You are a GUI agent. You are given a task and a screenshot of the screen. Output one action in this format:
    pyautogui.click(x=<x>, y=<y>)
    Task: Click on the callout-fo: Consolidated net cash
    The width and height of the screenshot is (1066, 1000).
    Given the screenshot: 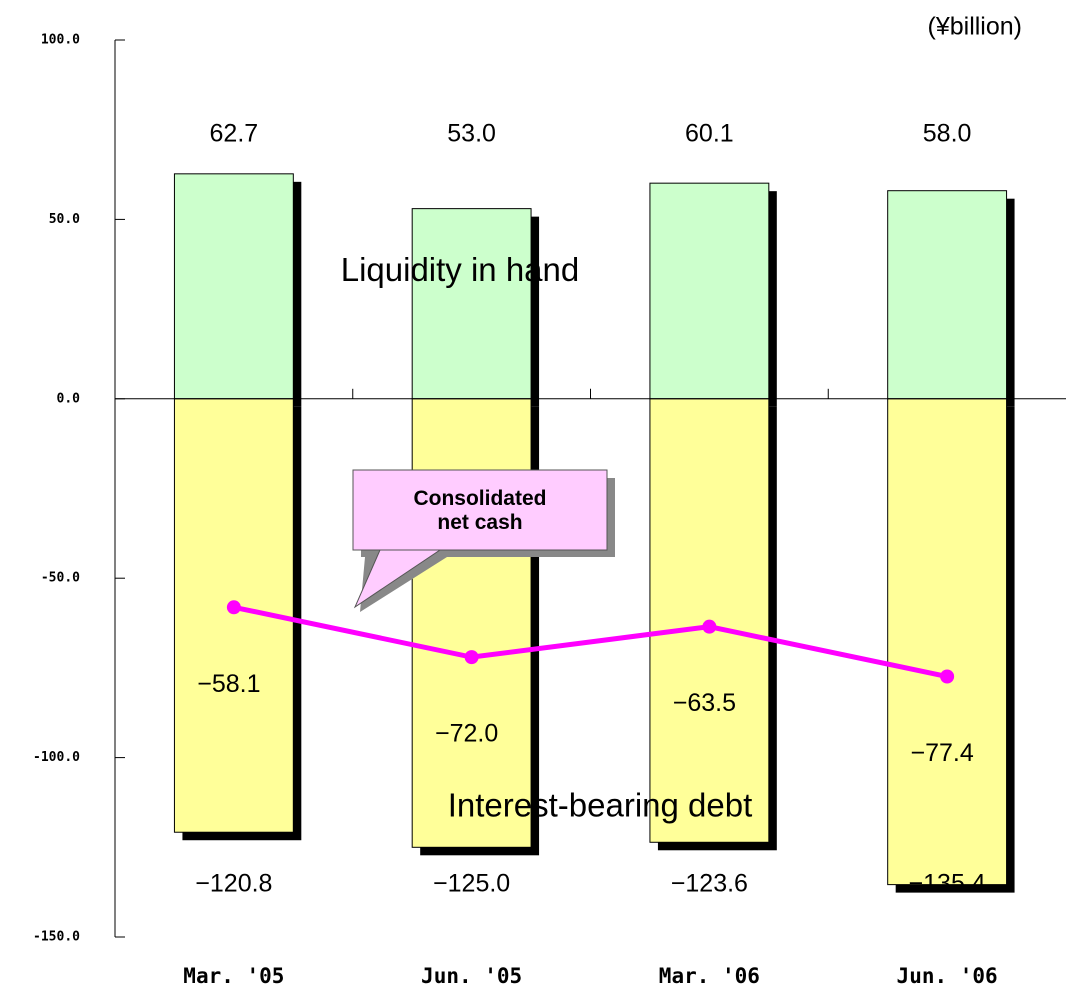 What is the action you would take?
    pyautogui.click(x=480, y=510)
    